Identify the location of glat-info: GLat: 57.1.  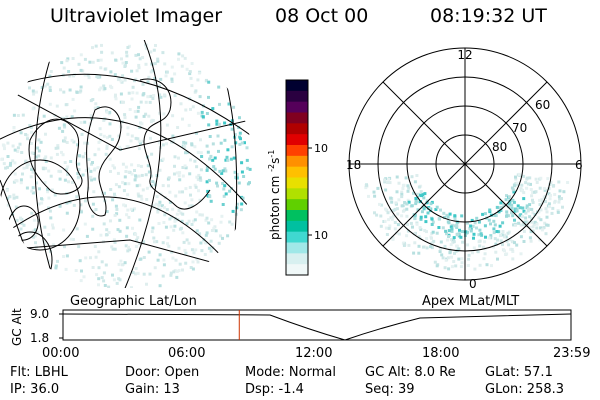
(519, 372).